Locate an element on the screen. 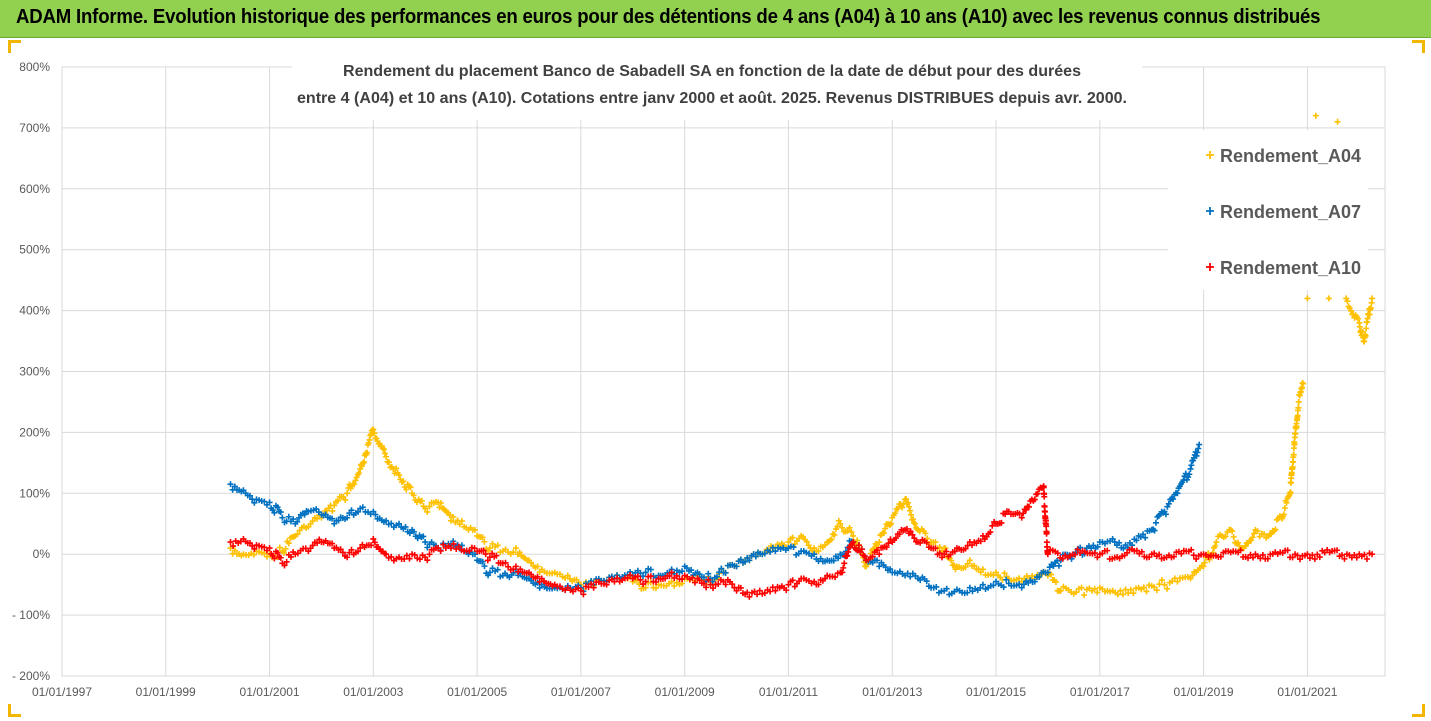 The image size is (1431, 721). y-tick-label: - 200% is located at coordinates (31, 676).